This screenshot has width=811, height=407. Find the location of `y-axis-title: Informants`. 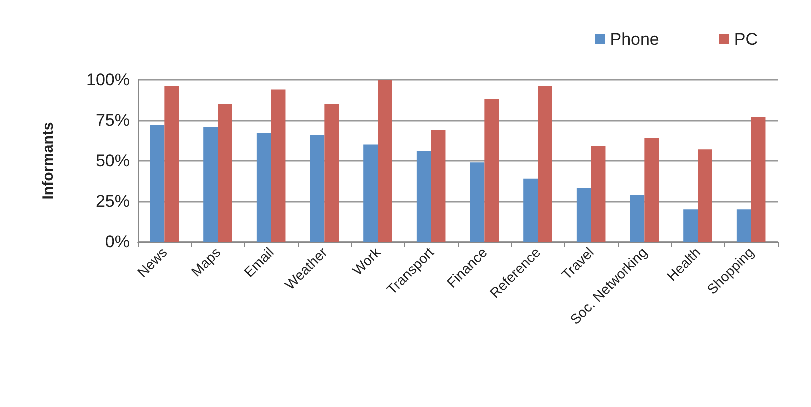

y-axis-title: Informants is located at coordinates (48, 161).